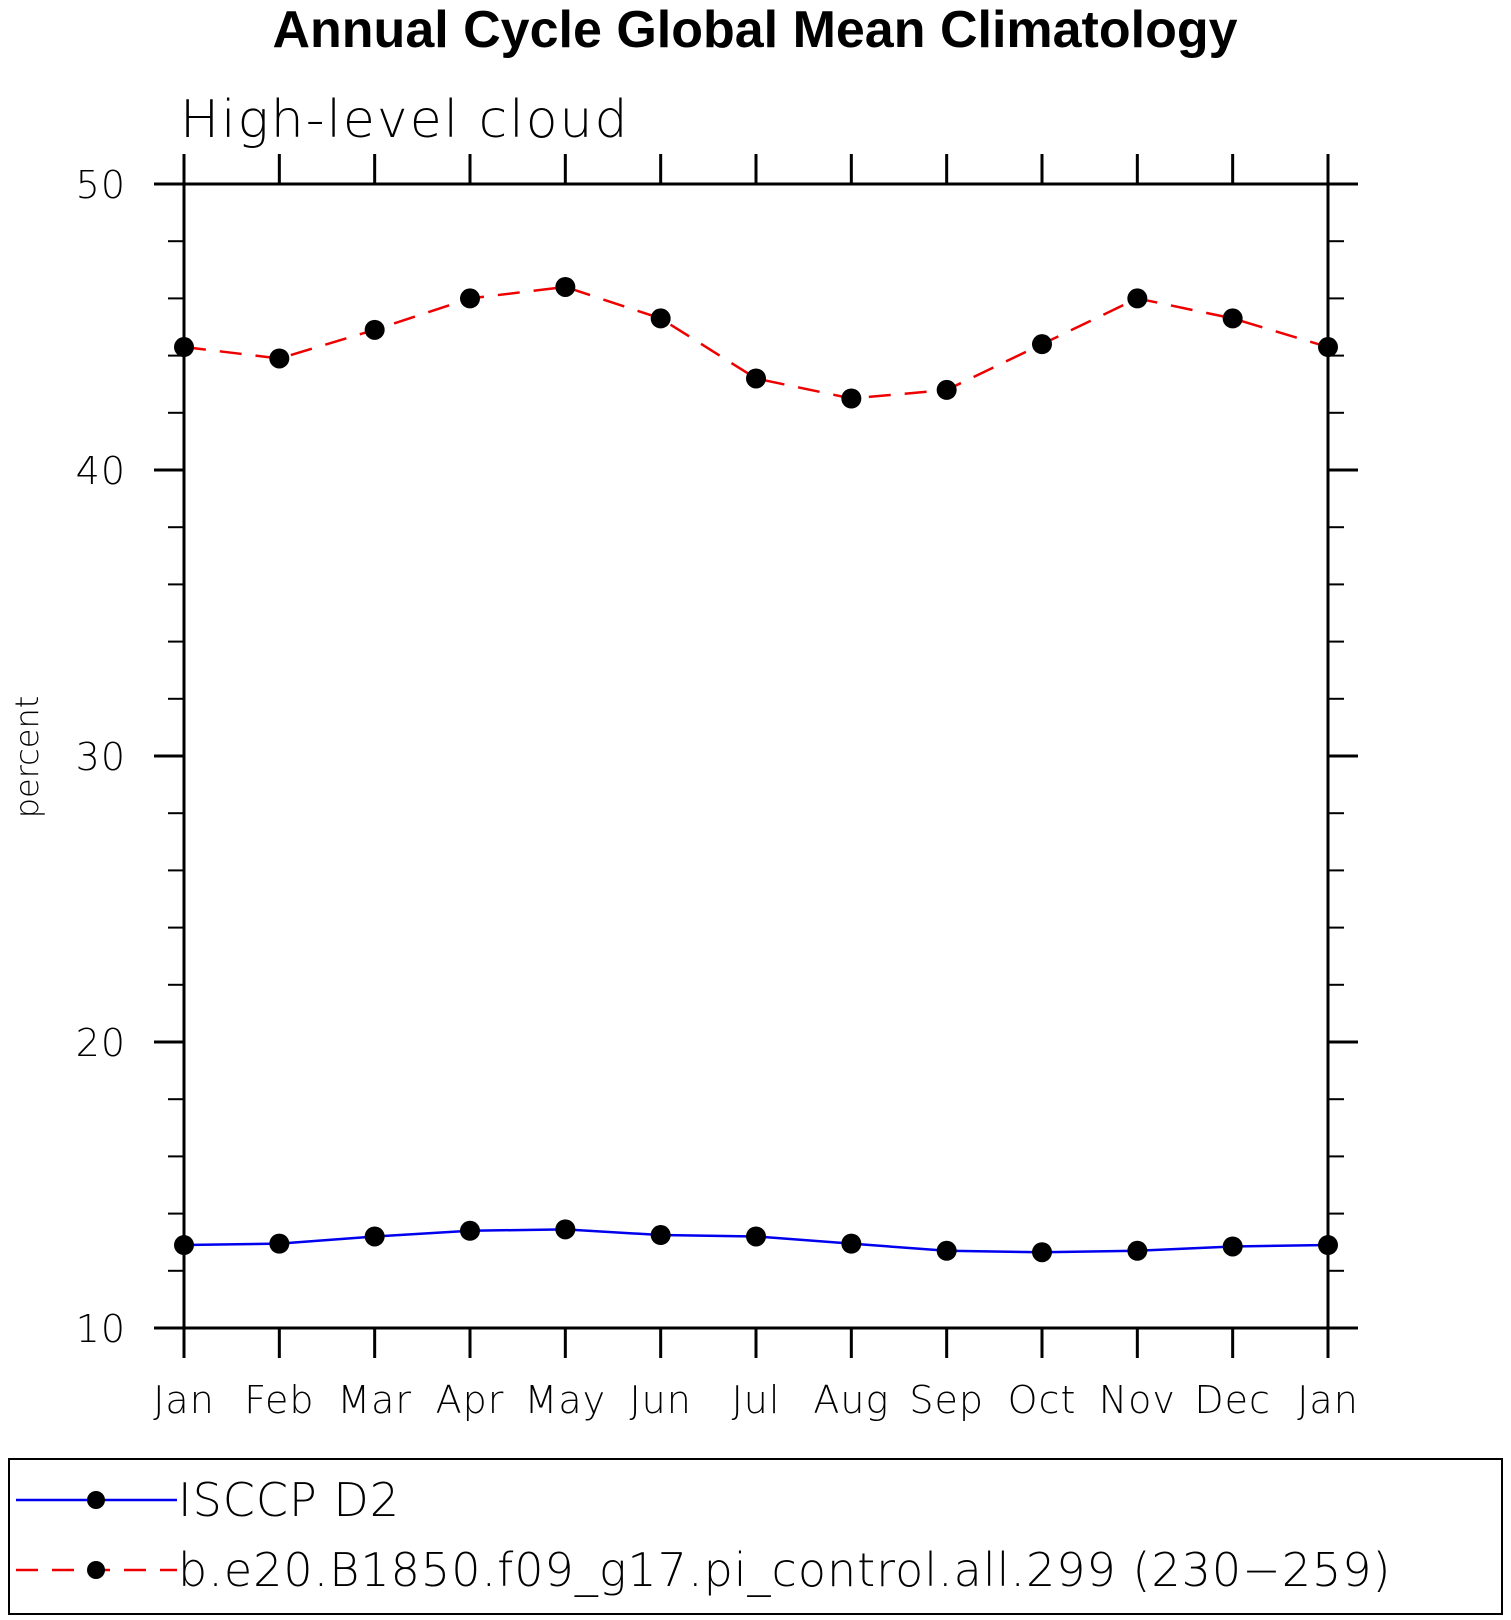  What do you see at coordinates (404, 120) in the screenshot?
I see `chart-subtitle: High-level cloud` at bounding box center [404, 120].